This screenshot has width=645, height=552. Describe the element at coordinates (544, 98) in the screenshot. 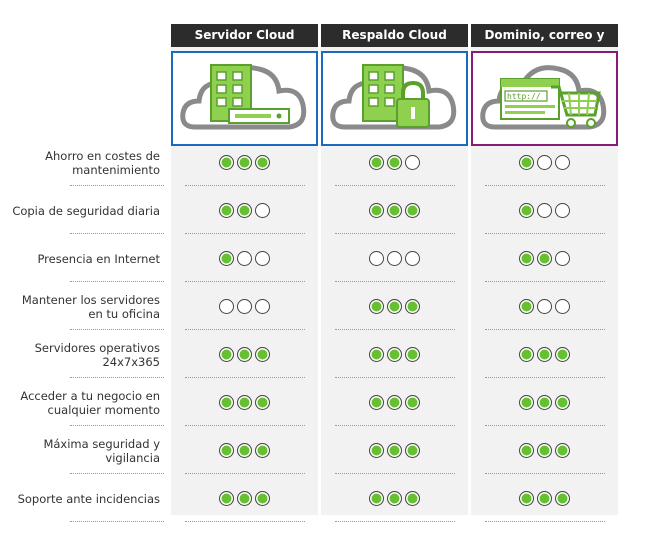

I see `web-cart-cloud-icon: http://` at that location.